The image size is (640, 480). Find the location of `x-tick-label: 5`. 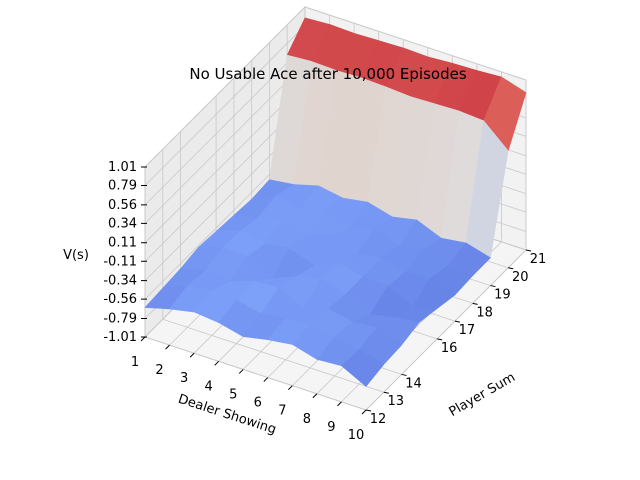

x-tick-label: 5 is located at coordinates (233, 394).